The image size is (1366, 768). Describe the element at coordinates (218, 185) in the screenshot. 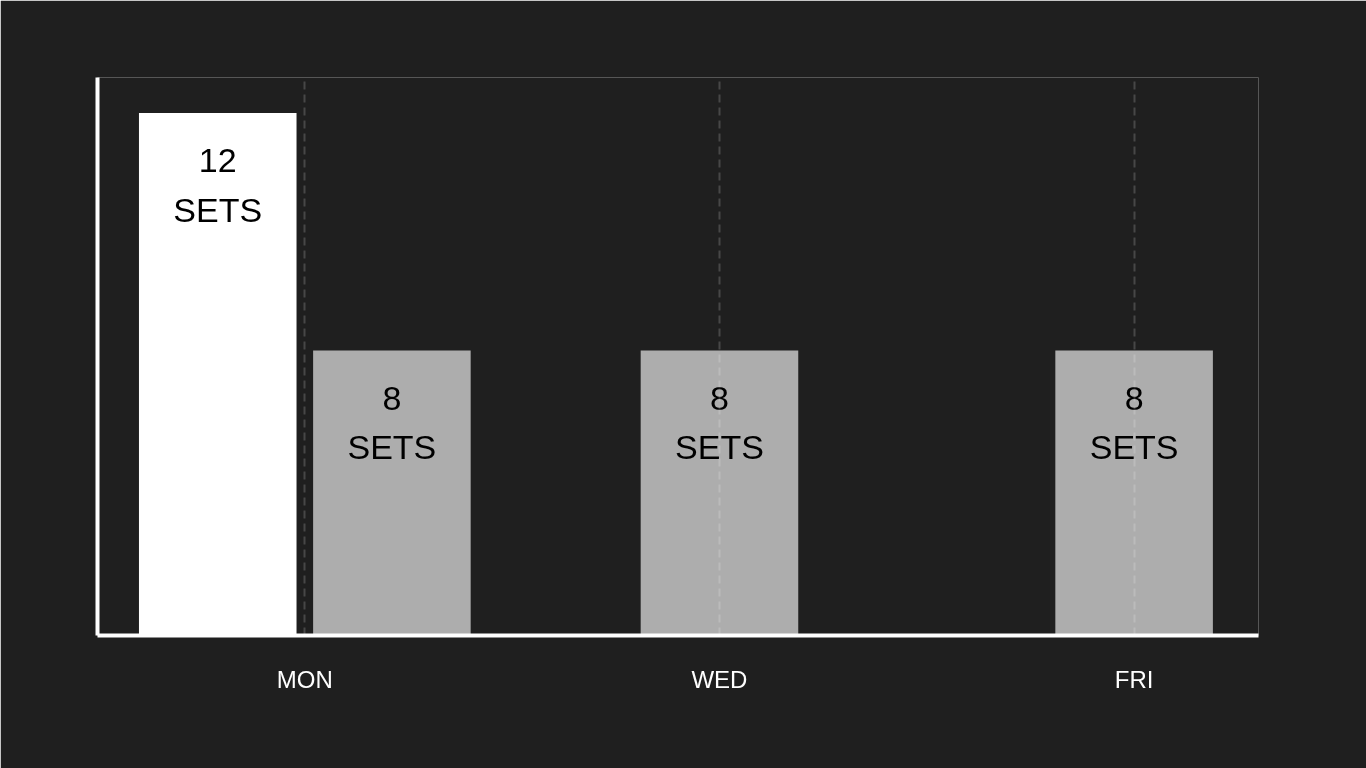

I see `data-label: 12 SETS` at that location.